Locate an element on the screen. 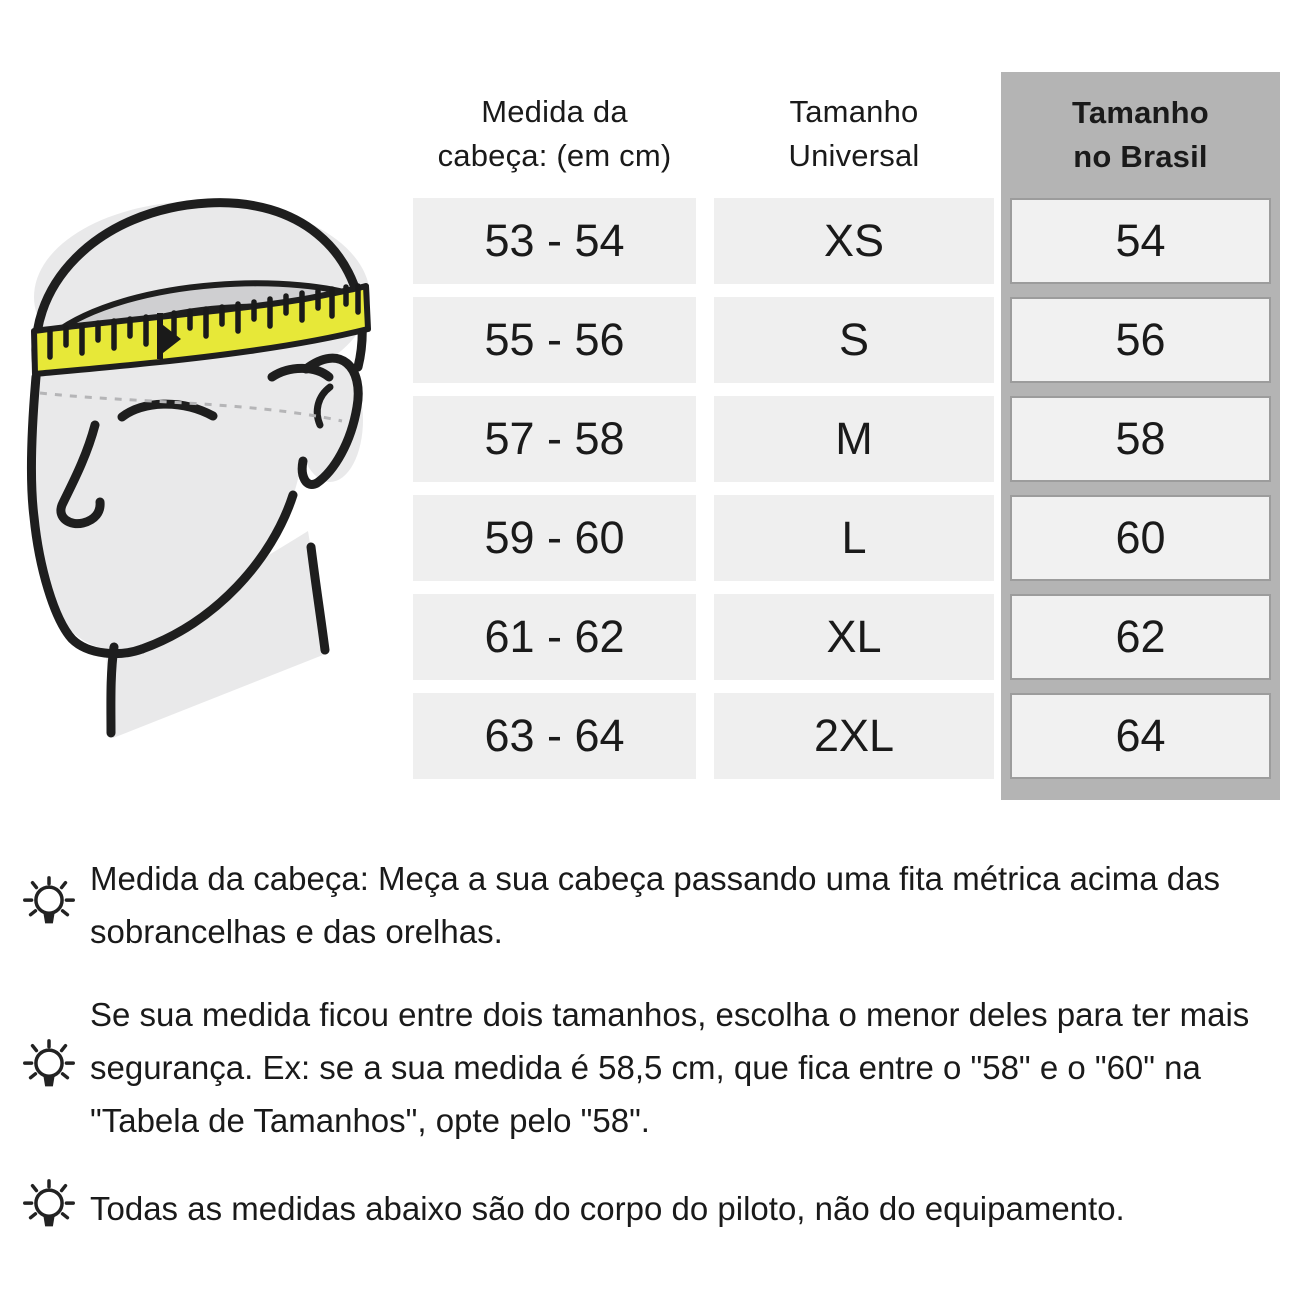 This screenshot has width=1300, height=1300. head-with-tape-drawing is located at coordinates (199, 468).